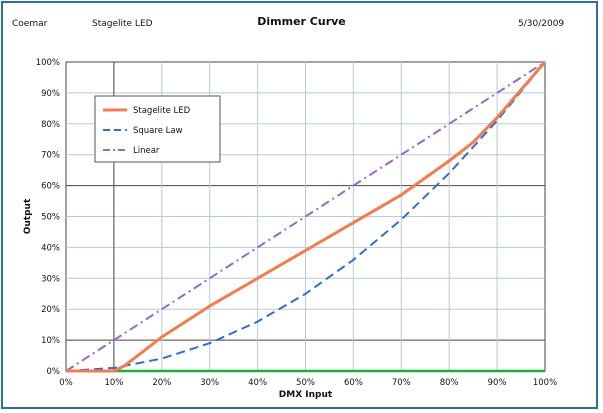  What do you see at coordinates (306, 395) in the screenshot?
I see `x-axis-label: DMX Input` at bounding box center [306, 395].